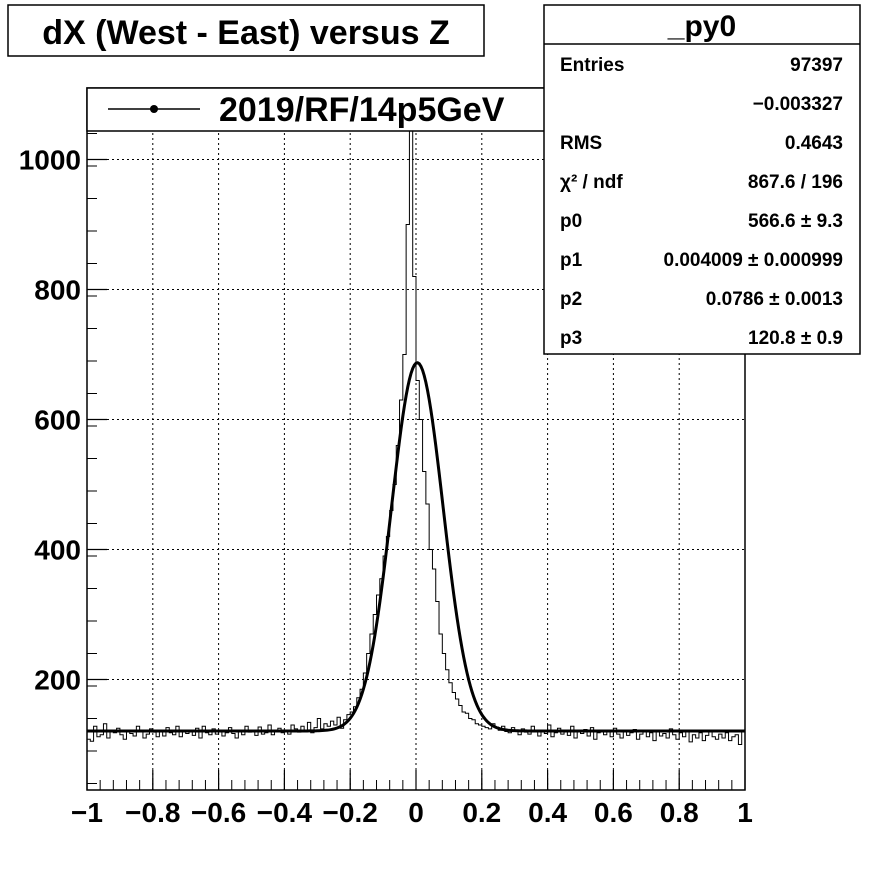 This screenshot has height=878, width=878. I want to click on stat-row-label: p0, so click(571, 221).